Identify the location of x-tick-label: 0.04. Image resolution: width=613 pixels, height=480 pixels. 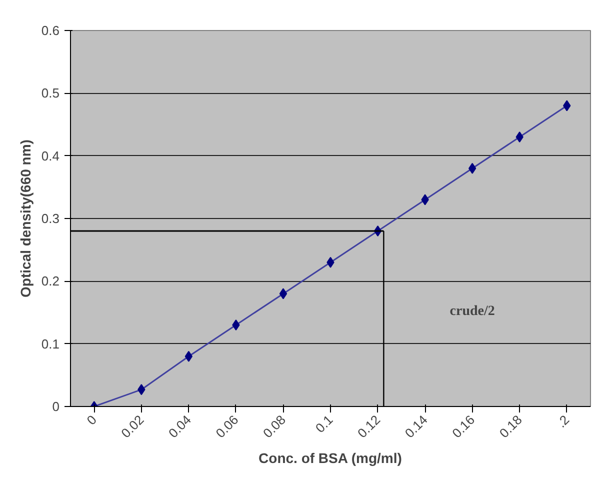
(179, 426).